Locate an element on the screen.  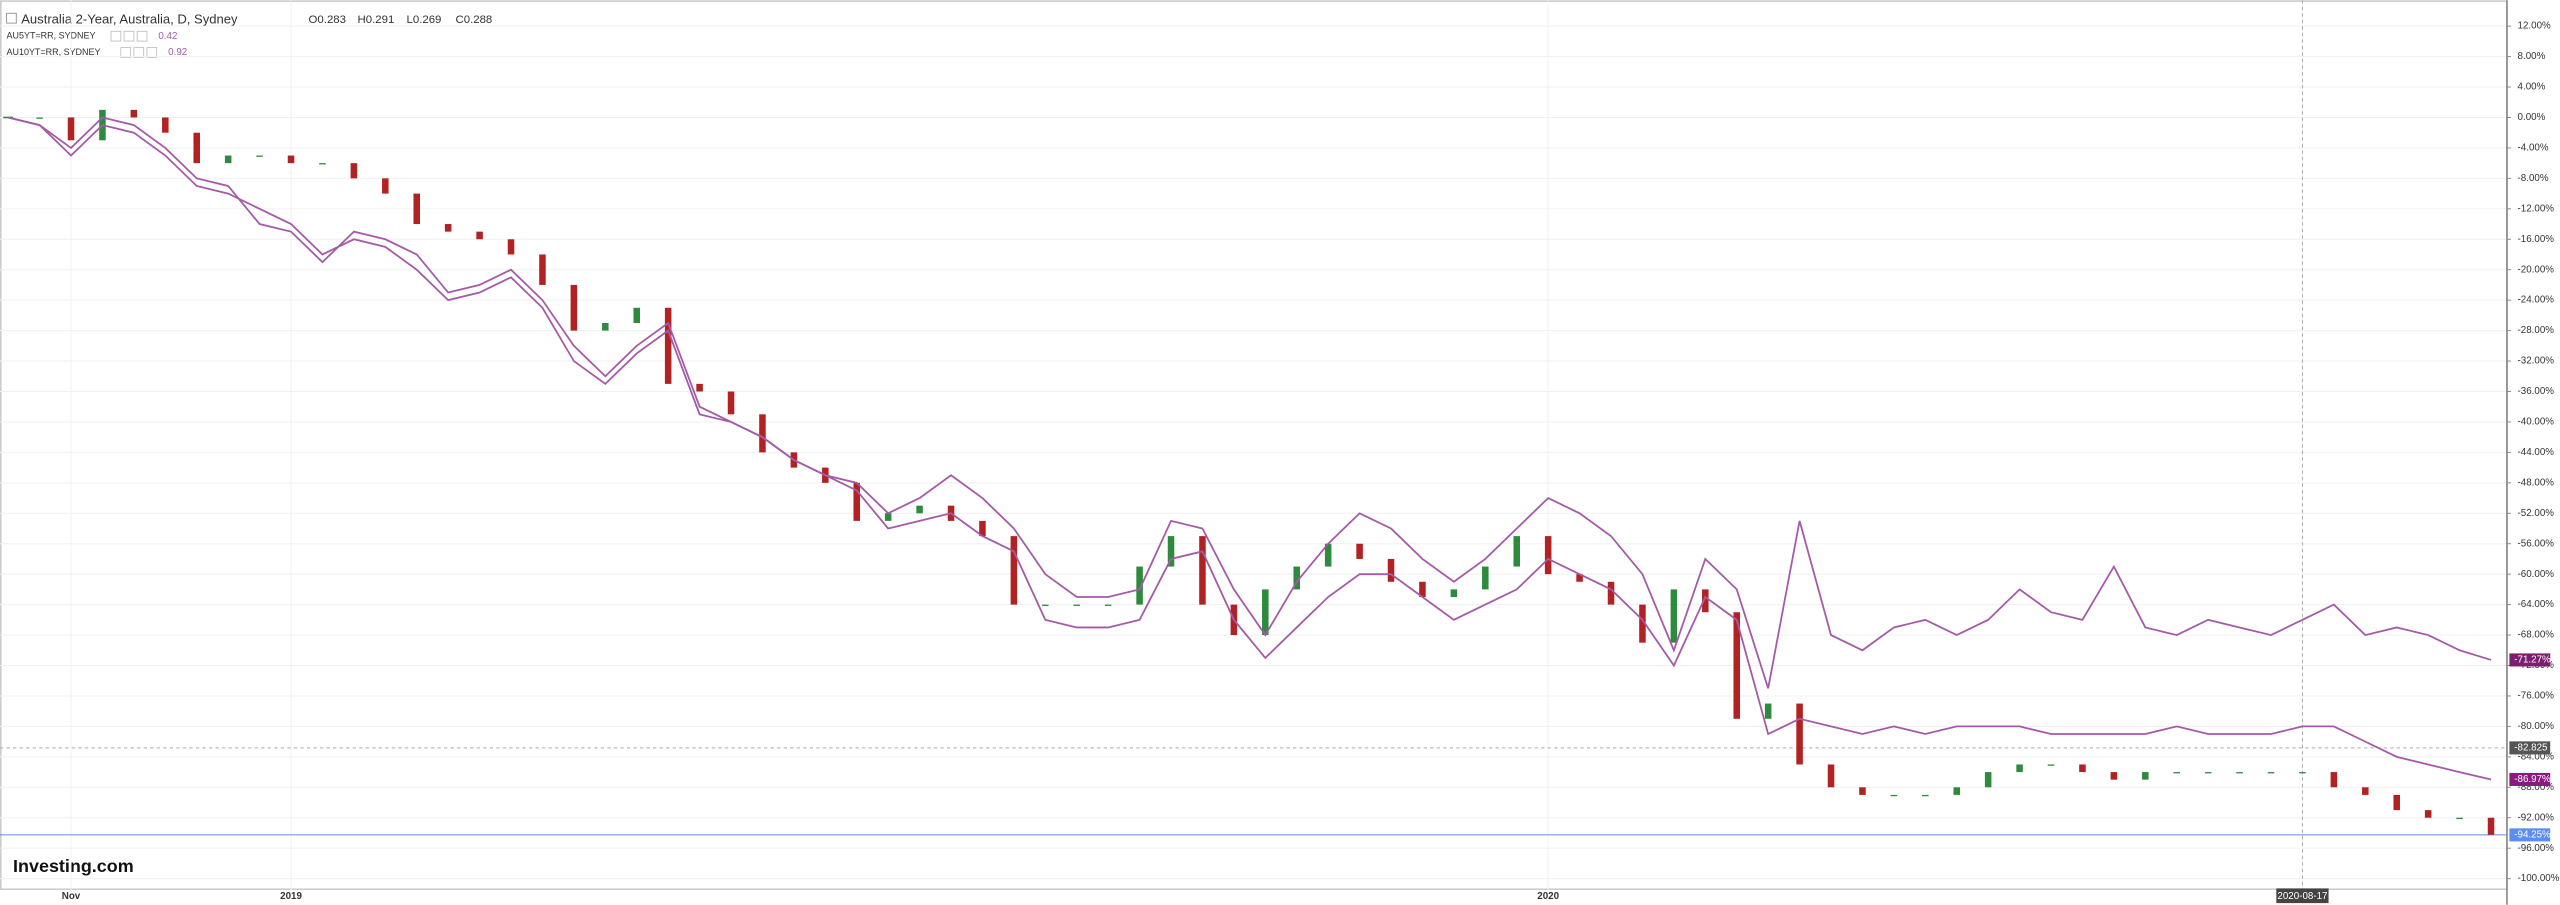
y-tick-label: -88.00% is located at coordinates (2536, 787).